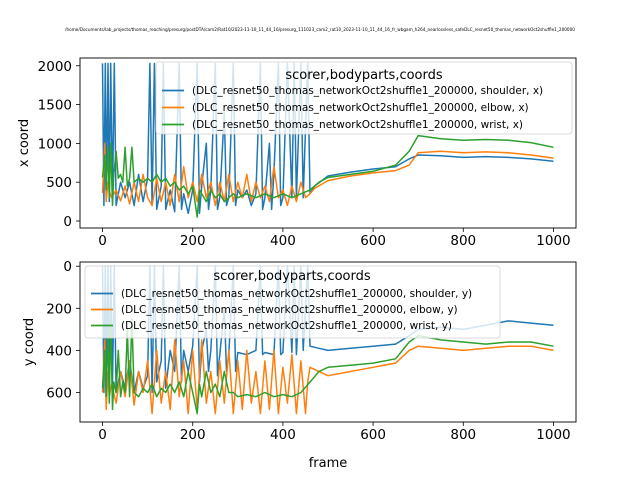  I want to click on y-tick-label: 200, so click(59, 309).